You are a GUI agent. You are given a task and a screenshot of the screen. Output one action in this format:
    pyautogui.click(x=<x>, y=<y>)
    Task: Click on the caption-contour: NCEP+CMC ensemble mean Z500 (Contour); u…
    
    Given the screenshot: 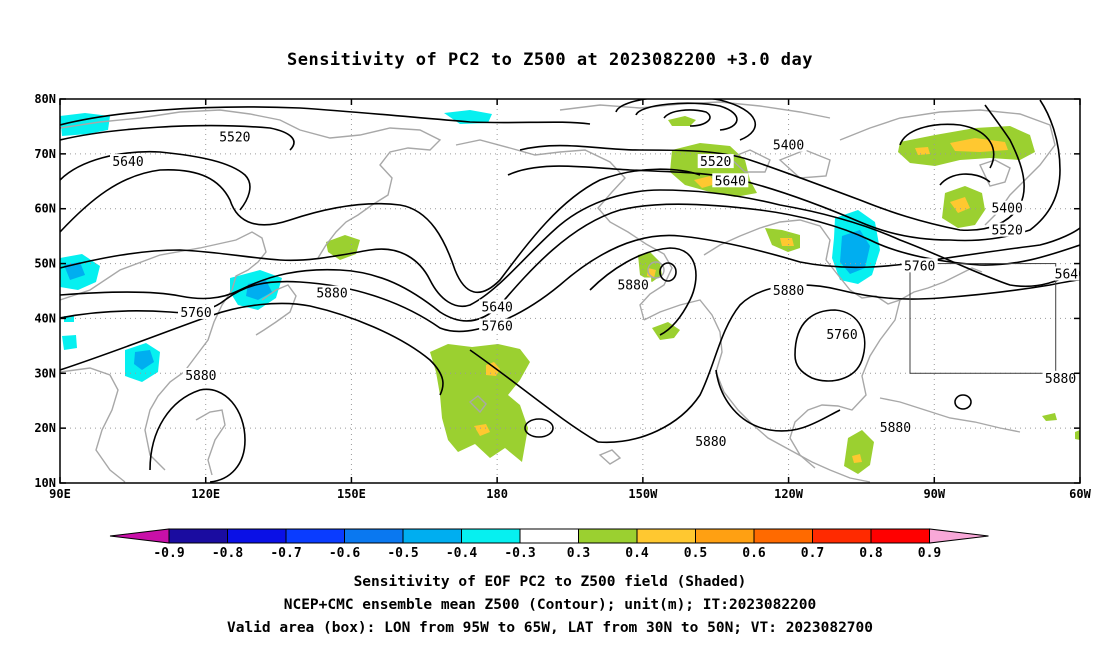 What is the action you would take?
    pyautogui.click(x=550, y=605)
    